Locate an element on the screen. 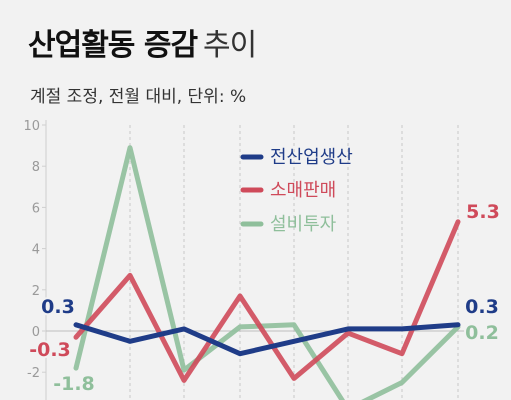 The image size is (511, 400). legend-label: 전산업생산 is located at coordinates (311, 157).